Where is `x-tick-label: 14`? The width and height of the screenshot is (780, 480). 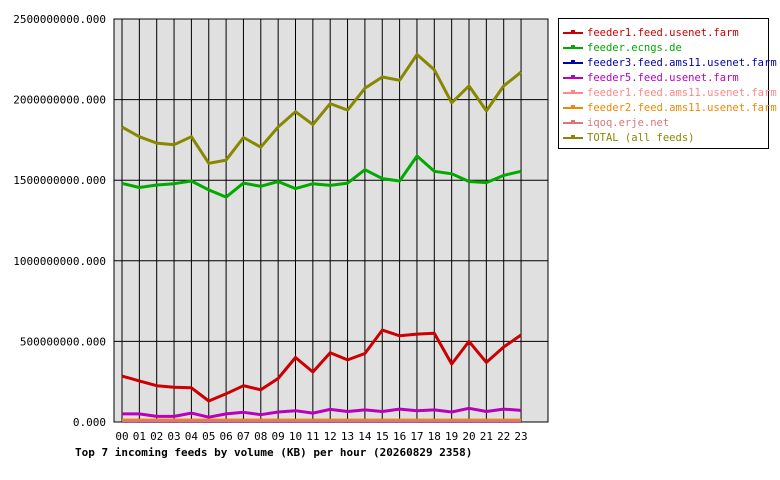 x-tick-label: 14 is located at coordinates (365, 436).